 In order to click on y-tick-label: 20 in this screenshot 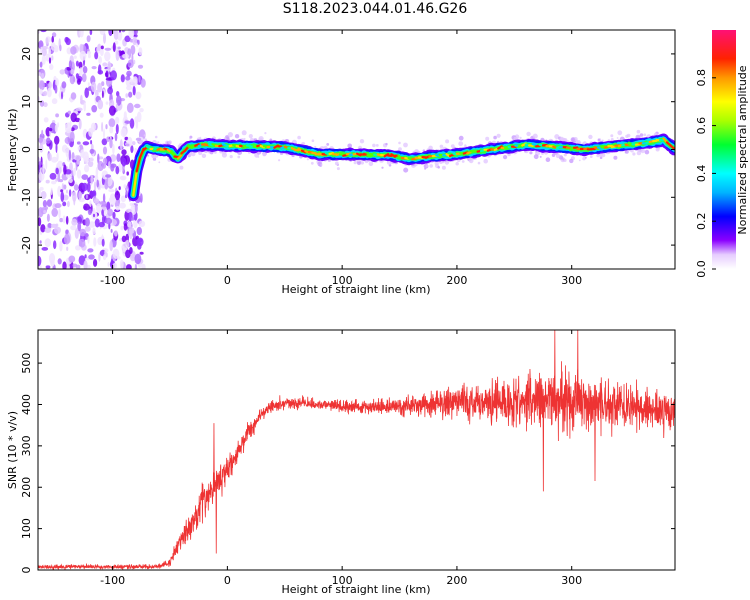, I will do `click(26, 54)`.